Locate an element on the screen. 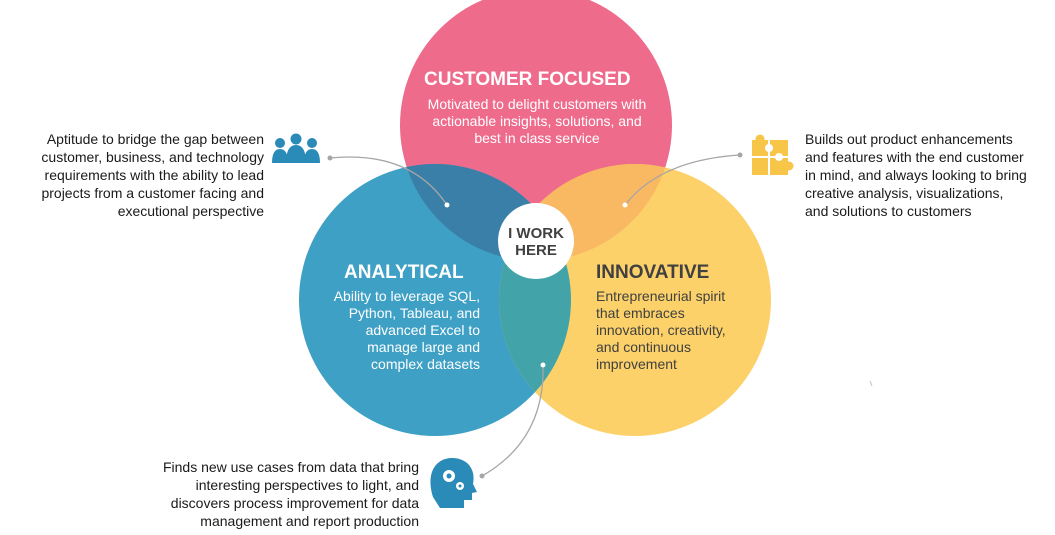  callout-left-line: projects from a customer facing and is located at coordinates (152, 193).